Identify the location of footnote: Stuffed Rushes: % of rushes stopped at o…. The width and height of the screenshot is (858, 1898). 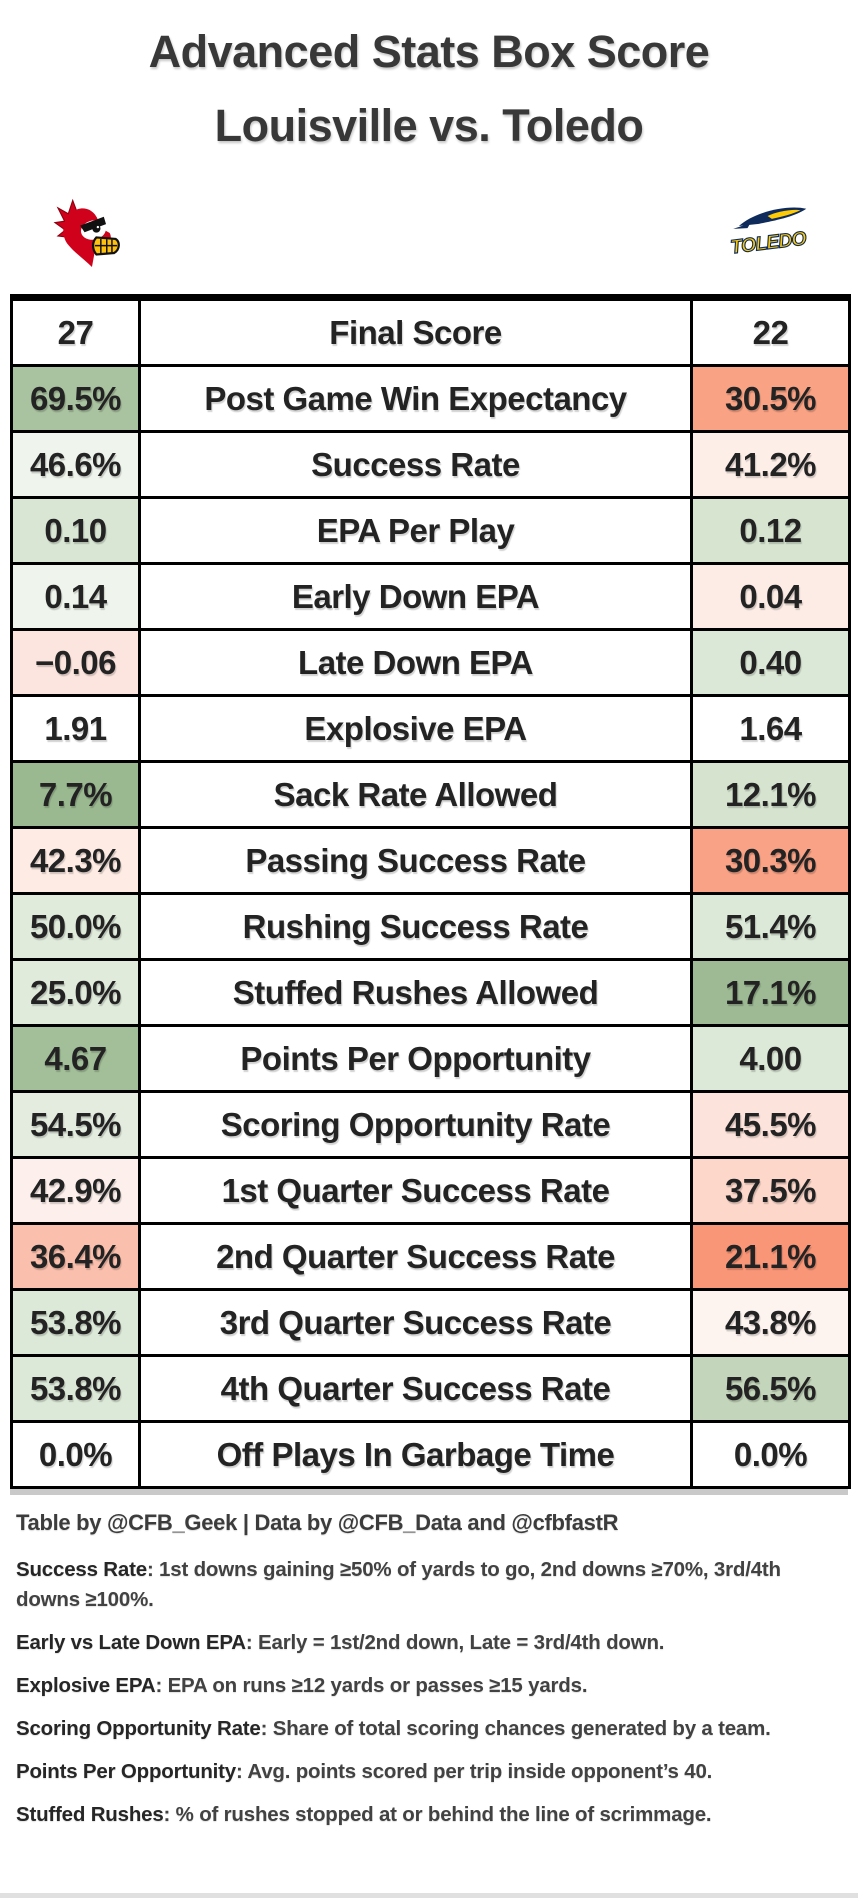
(402, 1815).